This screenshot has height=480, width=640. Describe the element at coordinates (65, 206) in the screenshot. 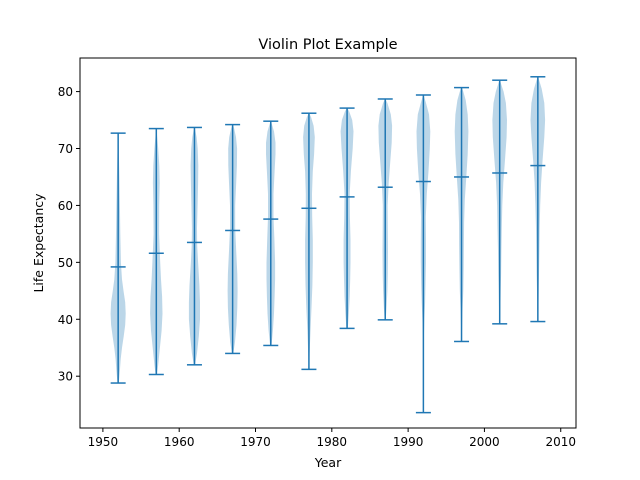

I see `y-tick-label: 60` at that location.